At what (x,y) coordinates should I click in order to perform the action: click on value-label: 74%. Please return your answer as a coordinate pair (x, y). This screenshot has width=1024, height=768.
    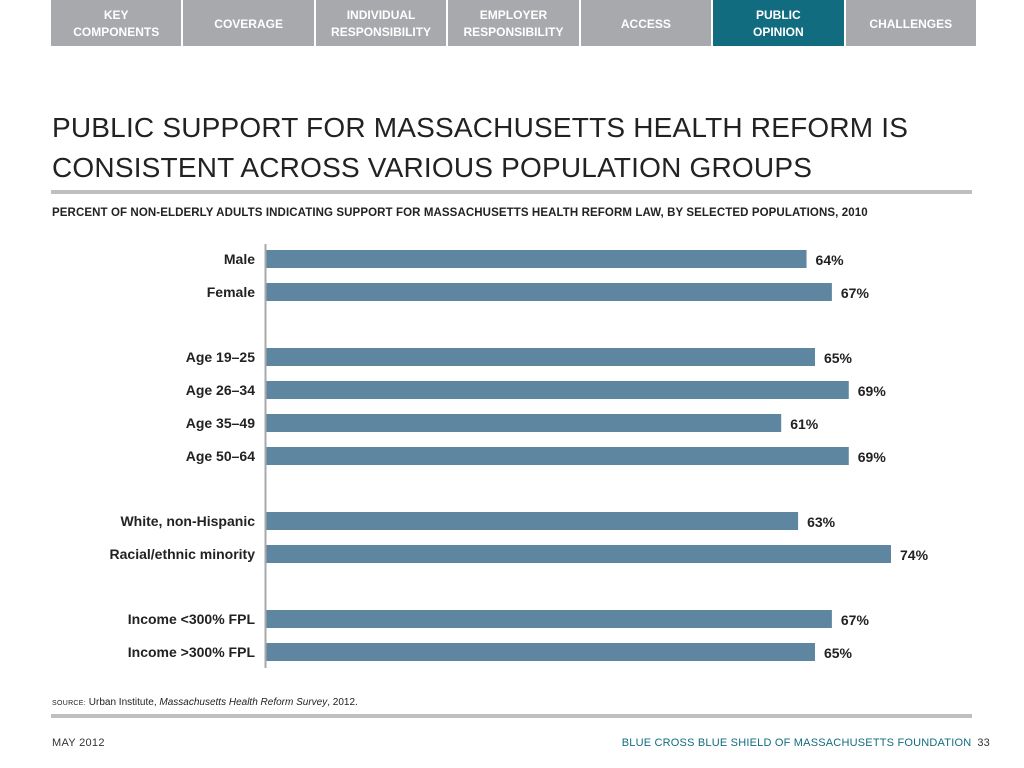
    Looking at the image, I should click on (914, 555).